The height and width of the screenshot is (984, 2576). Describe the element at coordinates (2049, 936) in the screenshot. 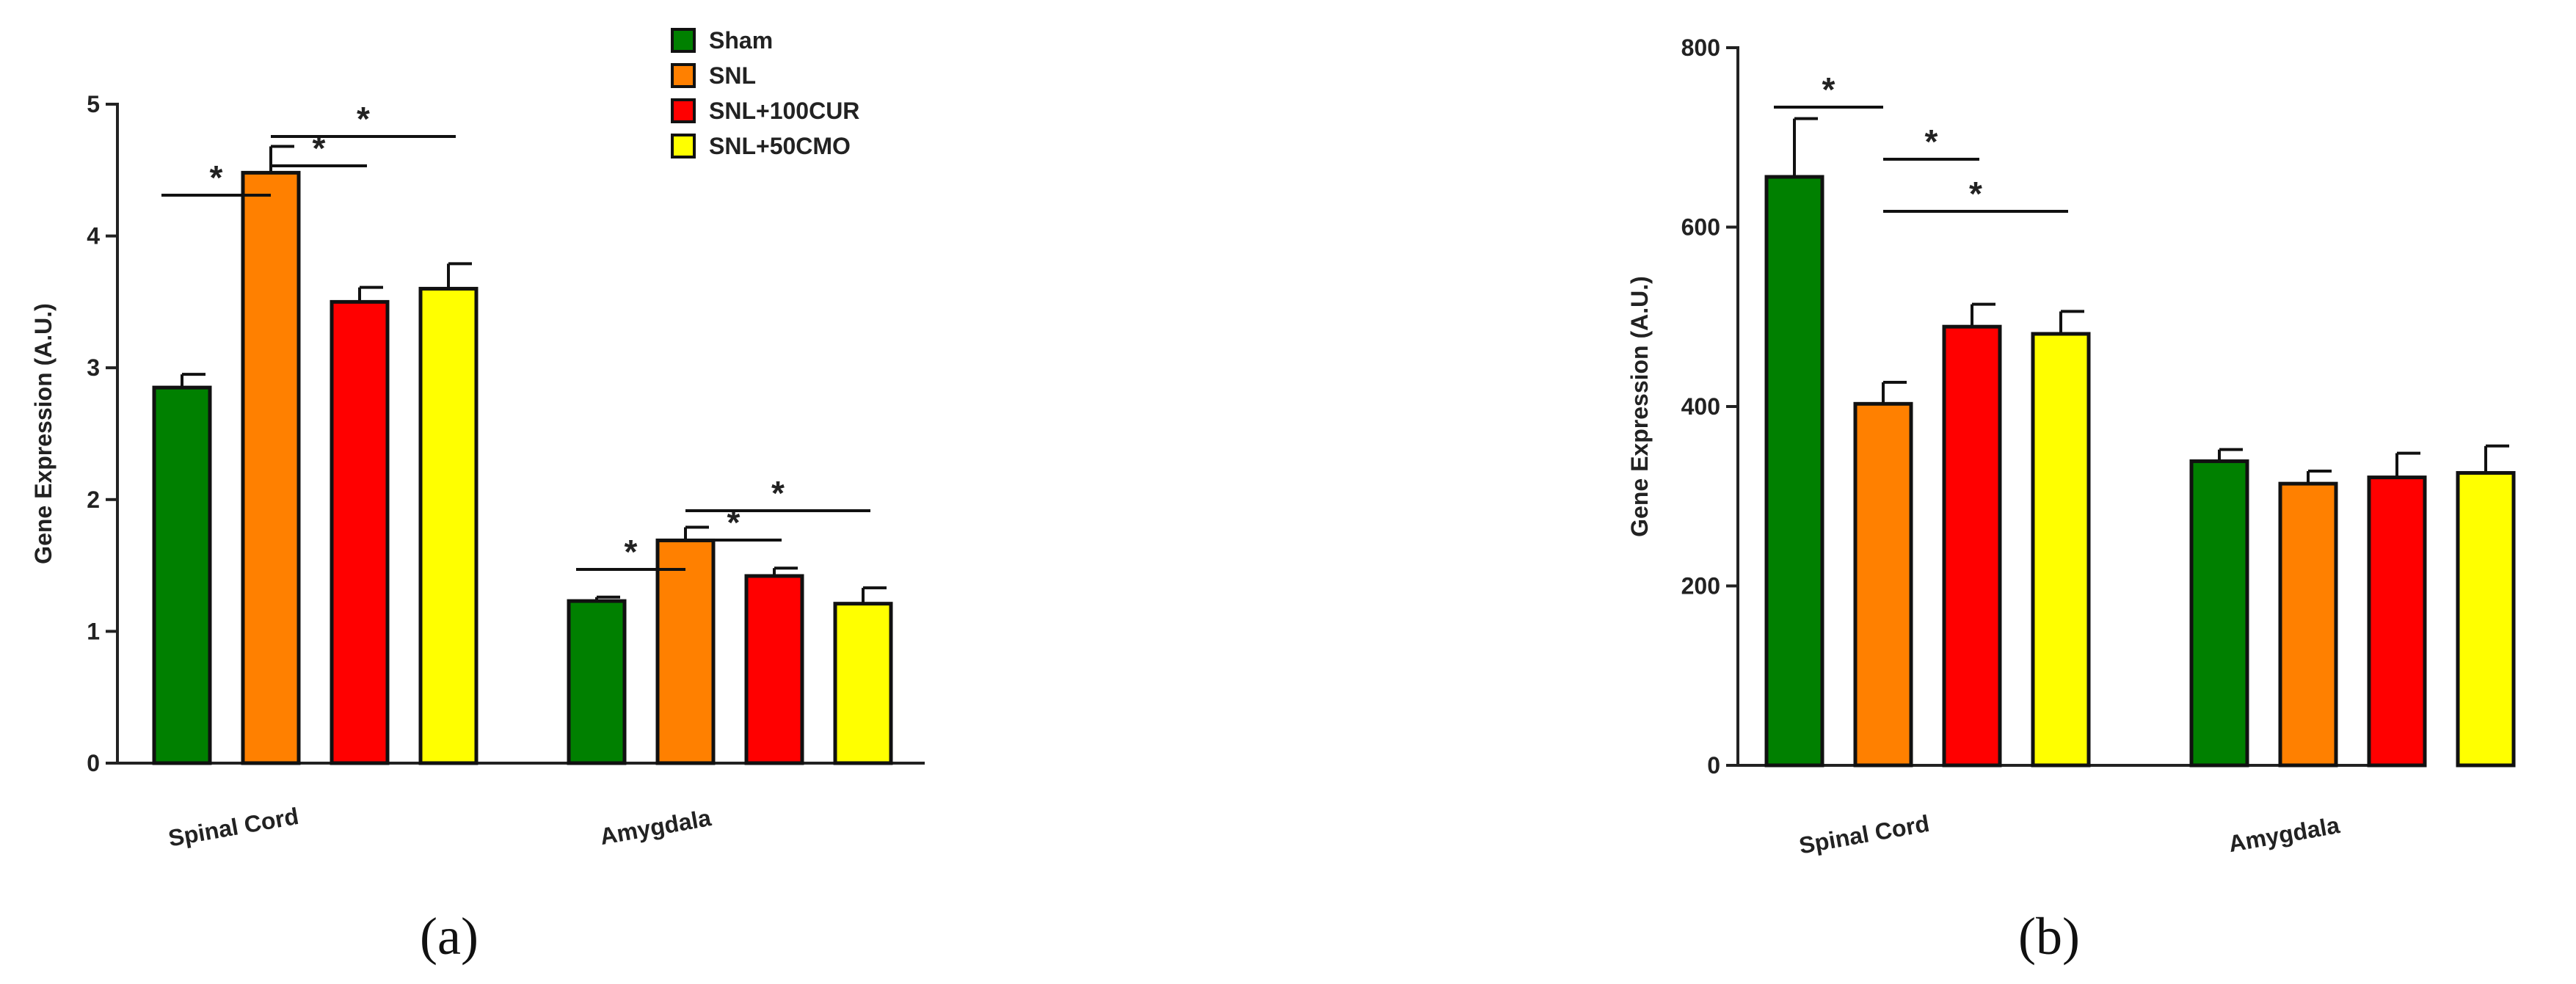

I see `panel-label: (b)` at that location.